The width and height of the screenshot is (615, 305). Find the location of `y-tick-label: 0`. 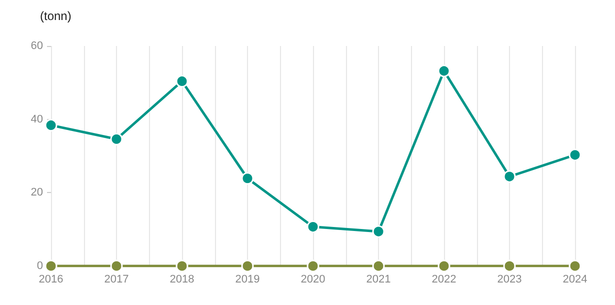

y-tick-label: 0 is located at coordinates (39, 266).